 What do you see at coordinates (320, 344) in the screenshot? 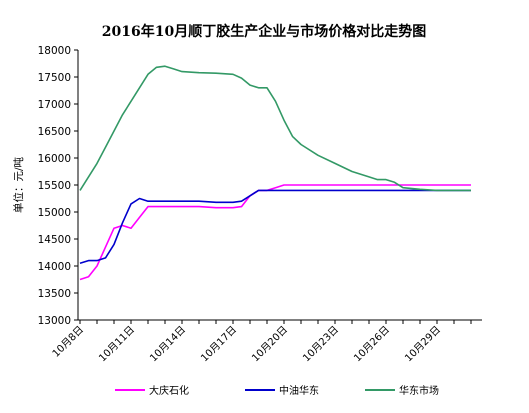
I see `x-tick-label: 10月23日` at bounding box center [320, 344].